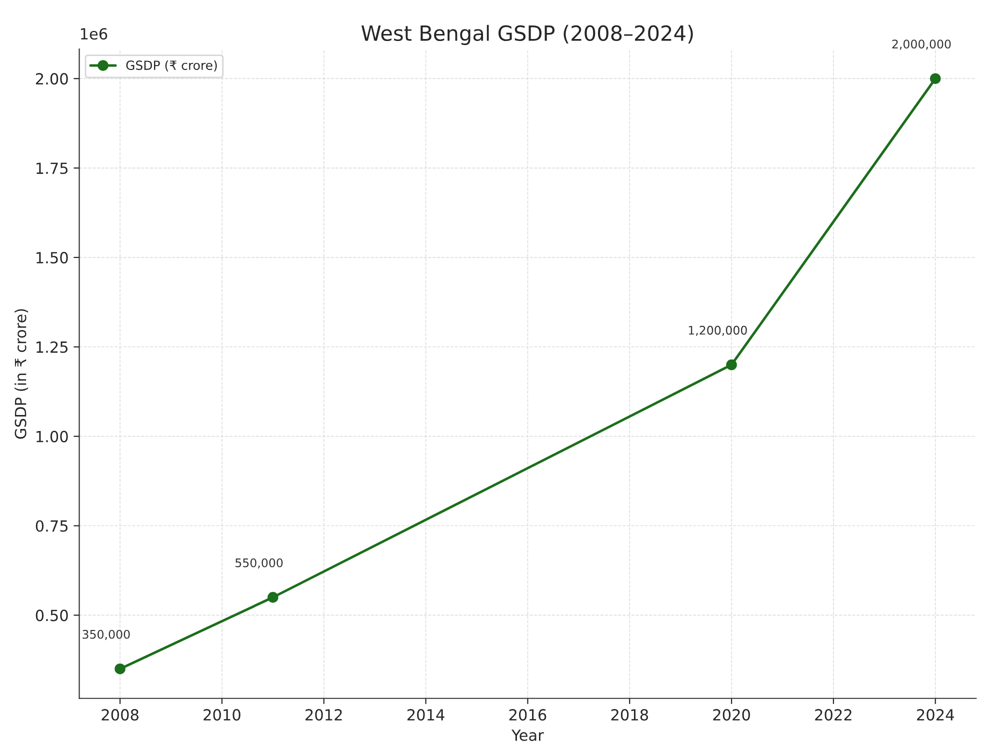 The height and width of the screenshot is (755, 991). I want to click on annotation: 550,000, so click(259, 563).